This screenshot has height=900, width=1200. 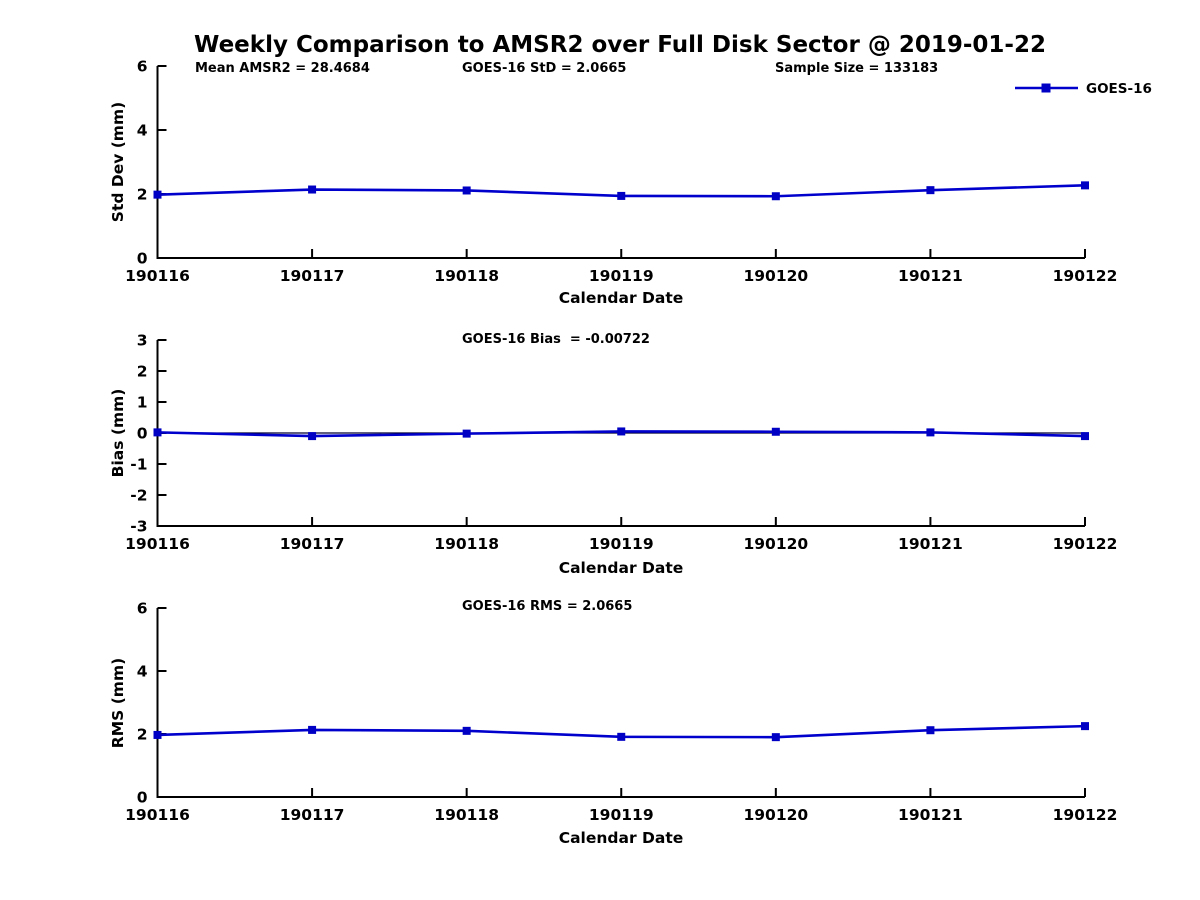 I want to click on rms-y-axis-label: RMS (mm), so click(x=118, y=703).